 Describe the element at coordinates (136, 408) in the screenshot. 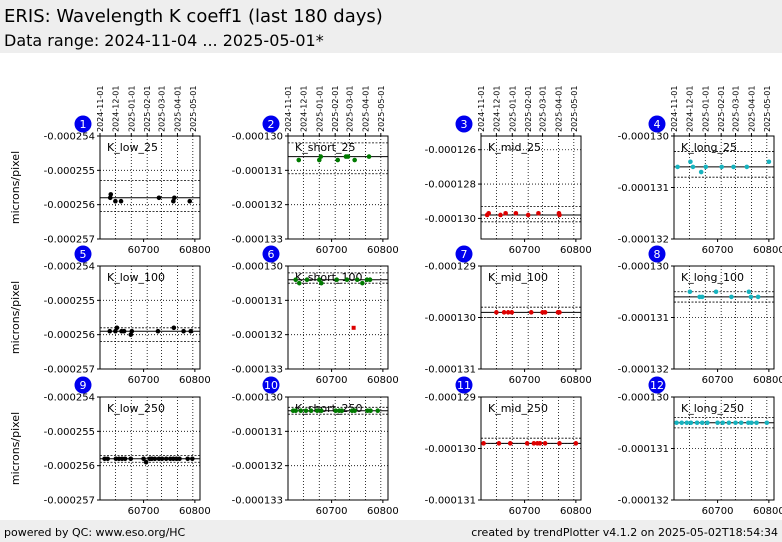

I see `panel-label: K_low_250` at that location.